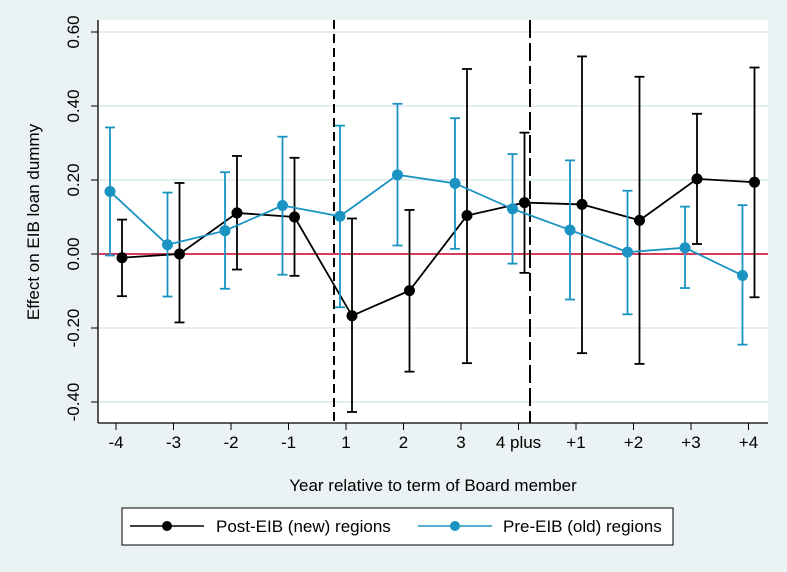 The image size is (787, 572). I want to click on x-tick-label: 2, so click(403, 442).